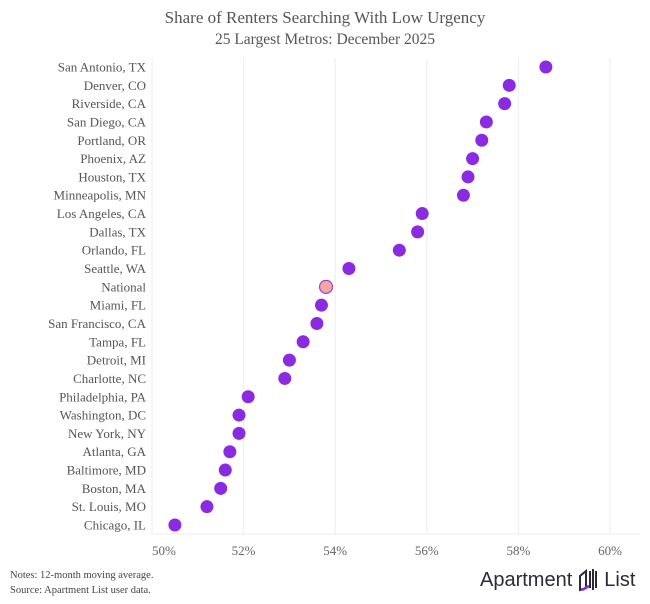 The image size is (650, 604). I want to click on y-category-label: New York, NY, so click(107, 433).